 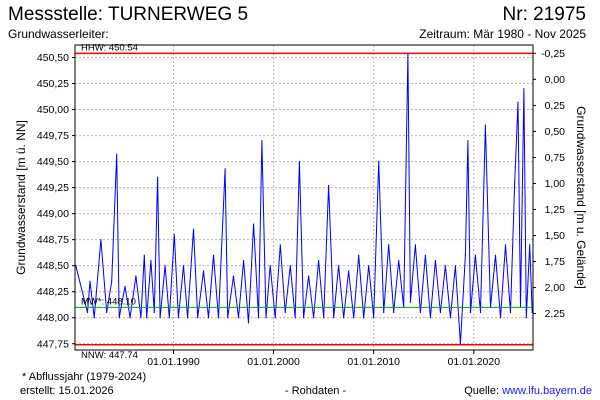 I want to click on station-title: Messstelle: TURNERWEG 5, so click(x=128, y=14).